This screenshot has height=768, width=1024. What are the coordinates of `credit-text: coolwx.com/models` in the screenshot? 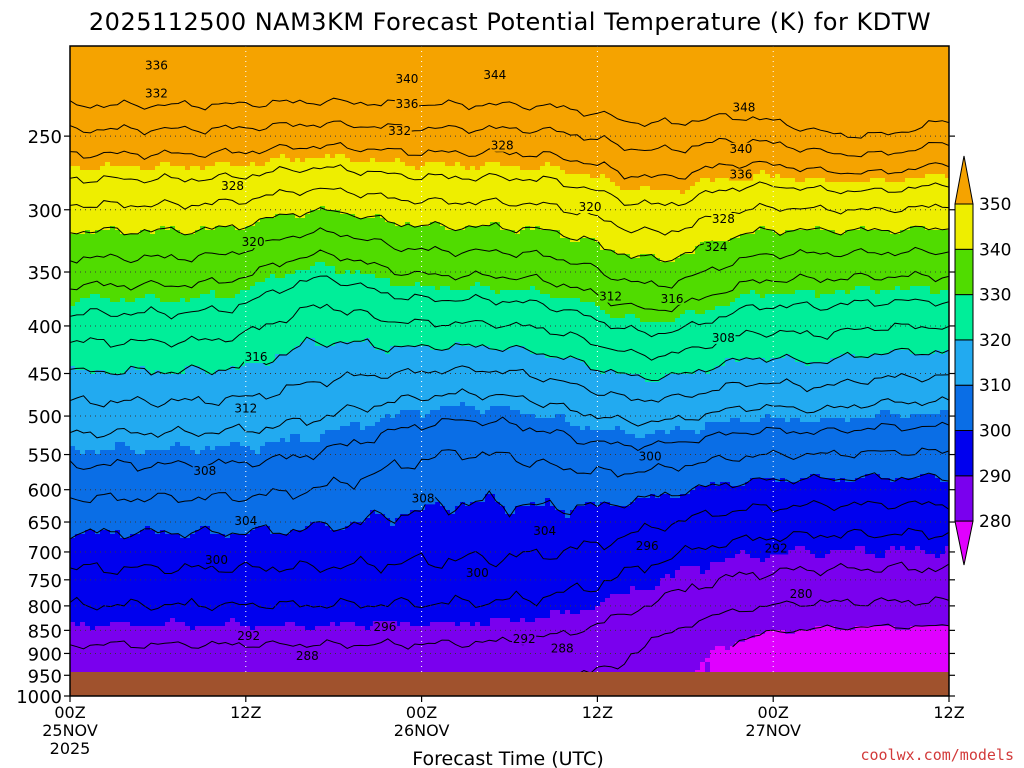 It's located at (937, 755).